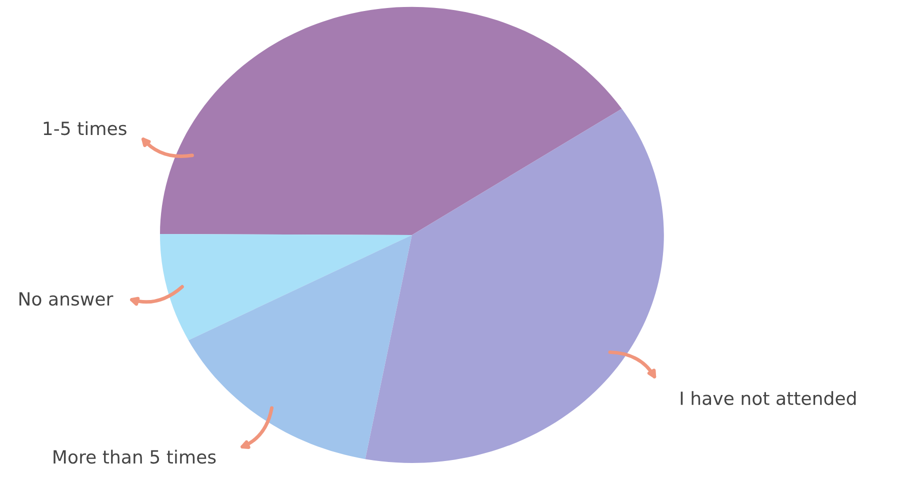 The height and width of the screenshot is (479, 900). What do you see at coordinates (135, 457) in the screenshot?
I see `slice-label: More than 5 times` at bounding box center [135, 457].